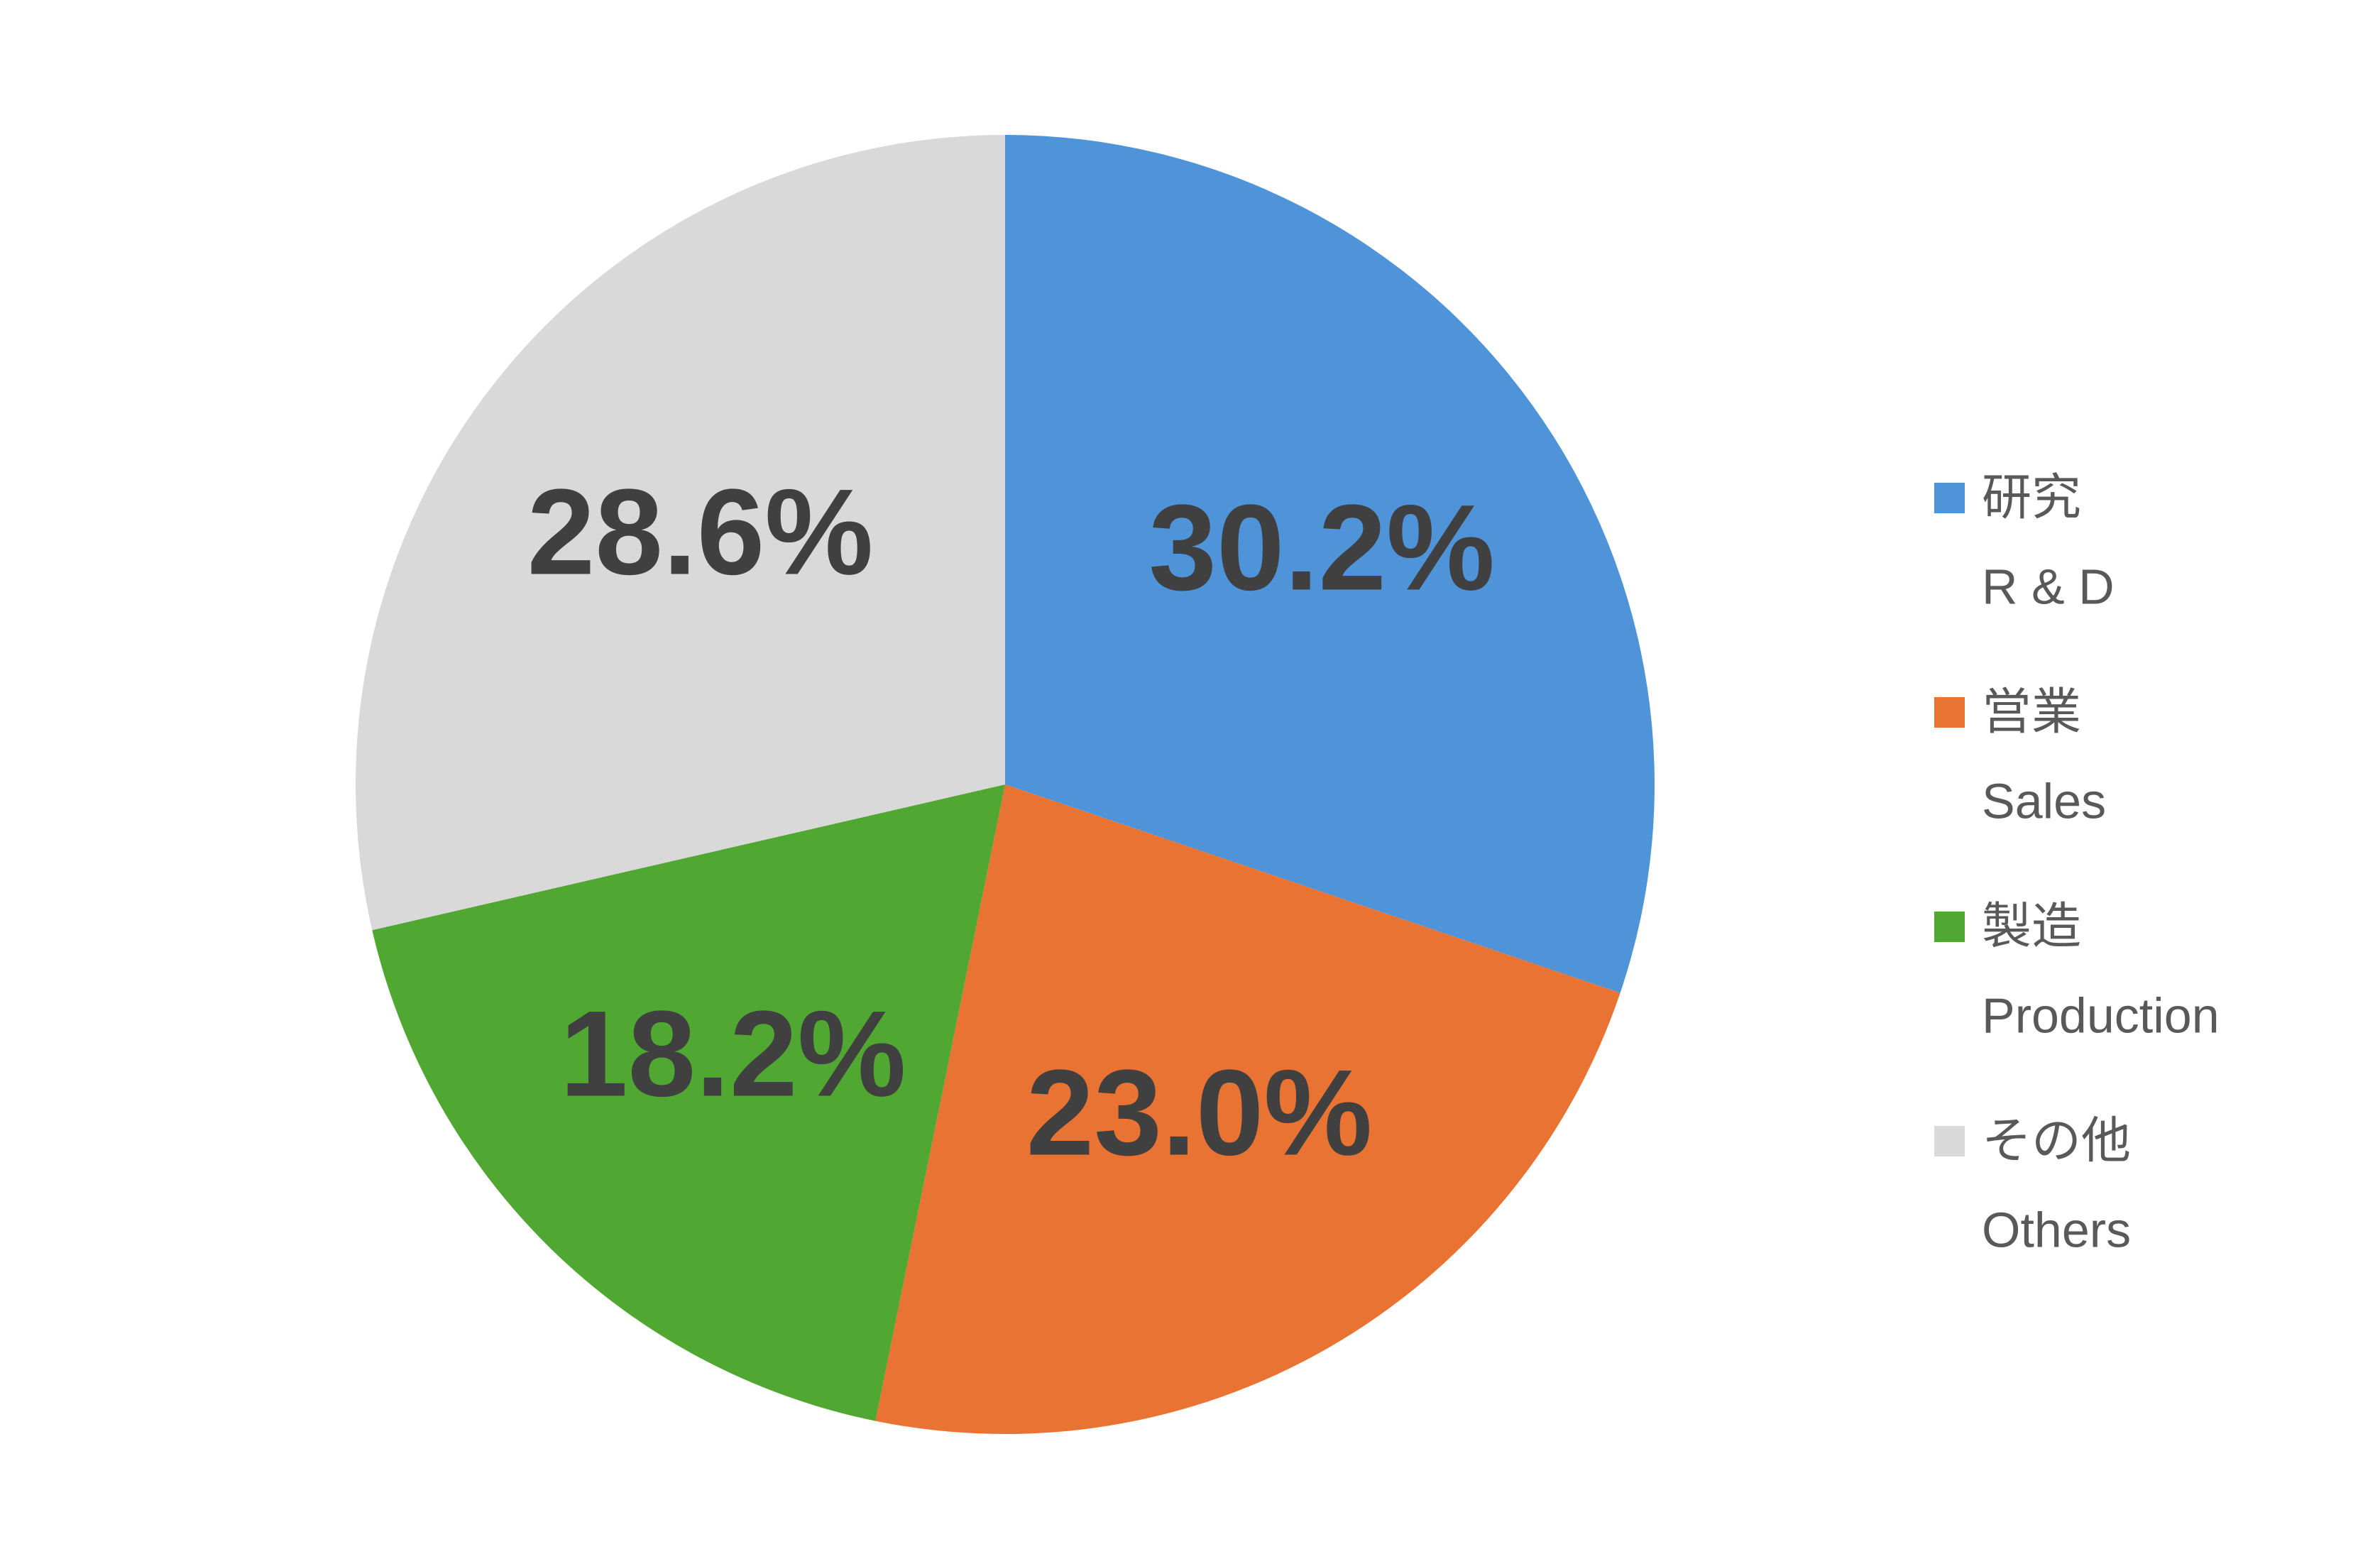  I want to click on legend-label: 製造, so click(2031, 925).